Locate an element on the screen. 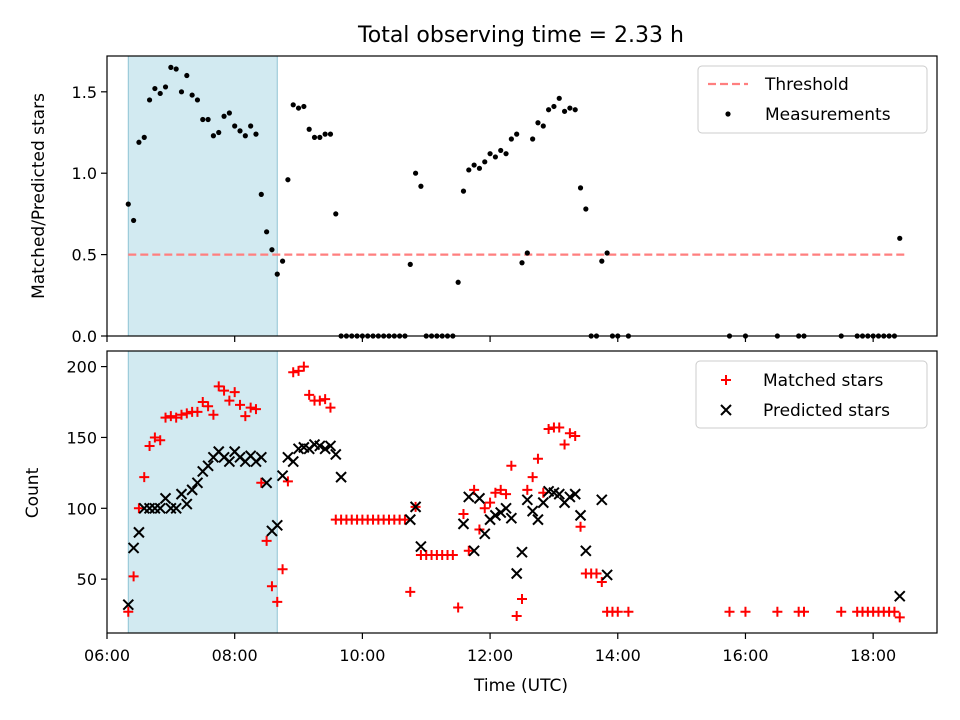  chart-title: Total observing time = 2.33 h is located at coordinates (520, 35).